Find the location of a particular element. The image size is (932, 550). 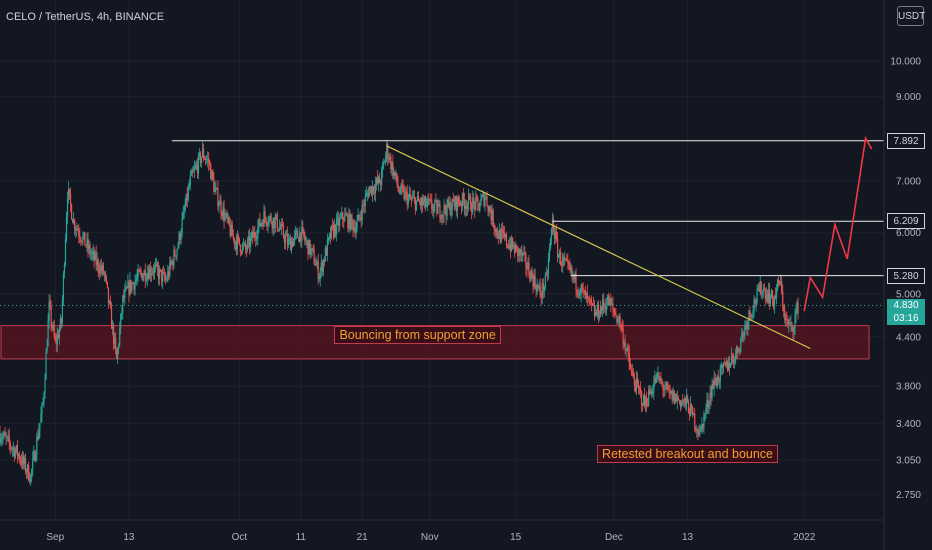

annotation-retest: Retested breakout and bounce is located at coordinates (688, 454).